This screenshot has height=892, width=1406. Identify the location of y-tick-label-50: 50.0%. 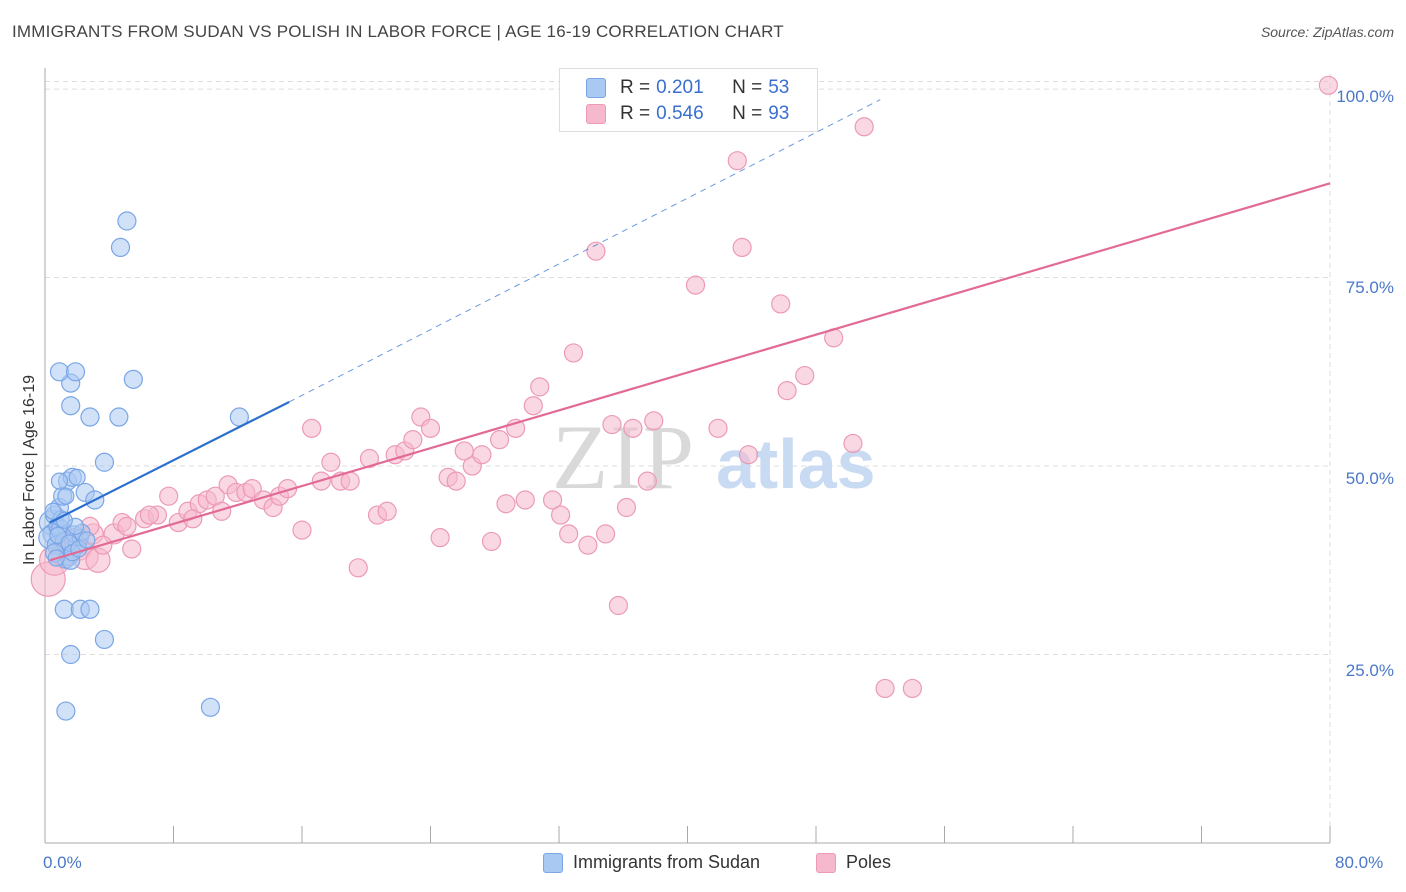
(1369, 478).